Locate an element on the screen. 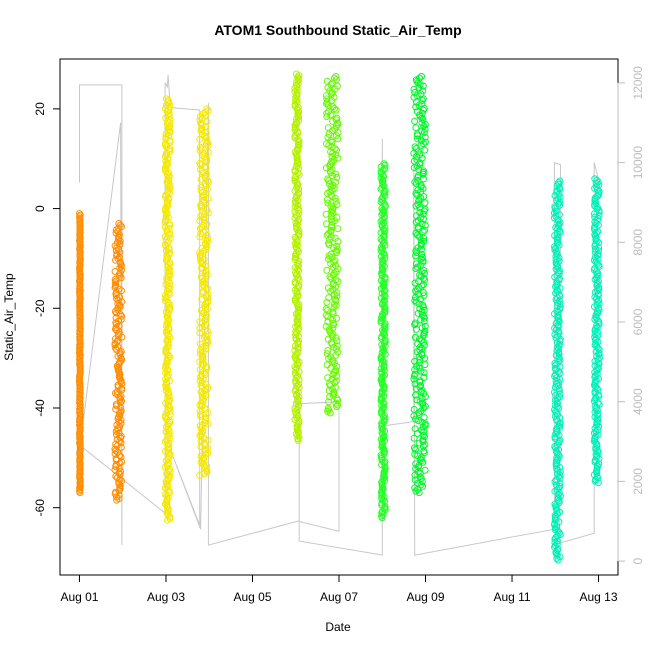 This screenshot has width=650, height=650. x-tick-label: Aug 07 is located at coordinates (339, 597).